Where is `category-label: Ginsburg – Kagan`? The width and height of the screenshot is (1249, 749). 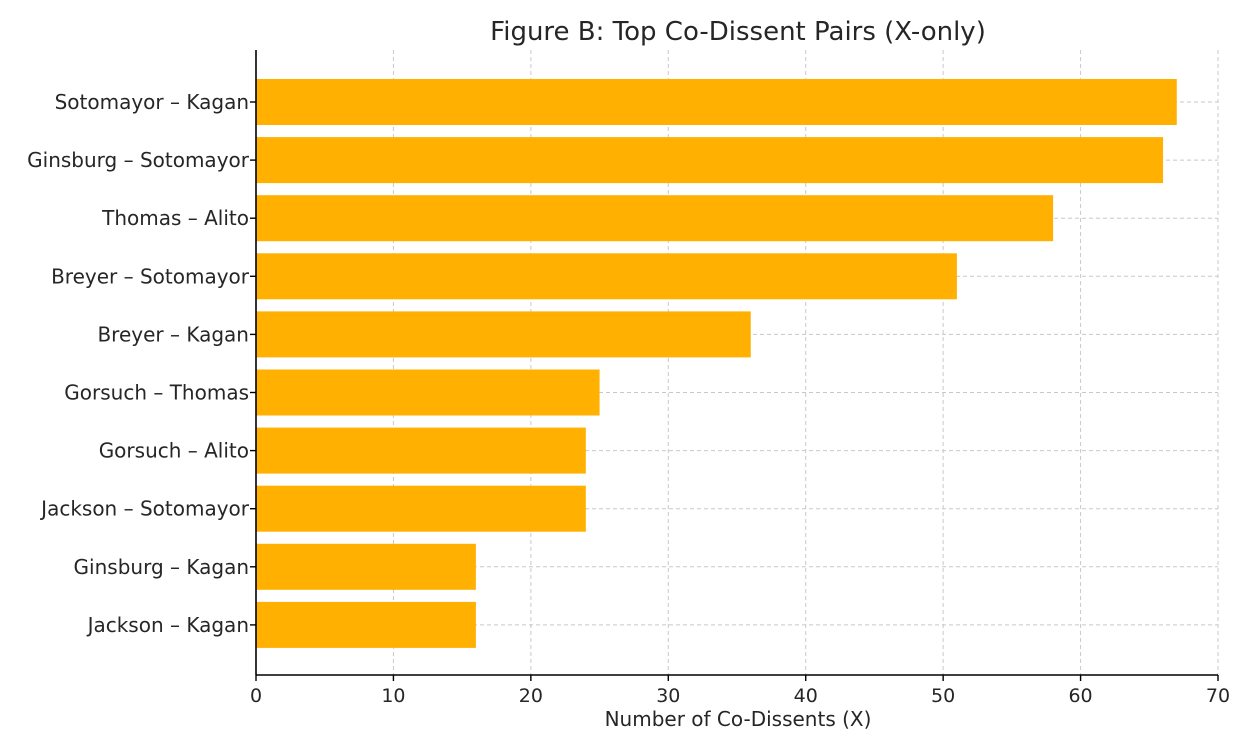 category-label: Ginsburg – Kagan is located at coordinates (161, 567).